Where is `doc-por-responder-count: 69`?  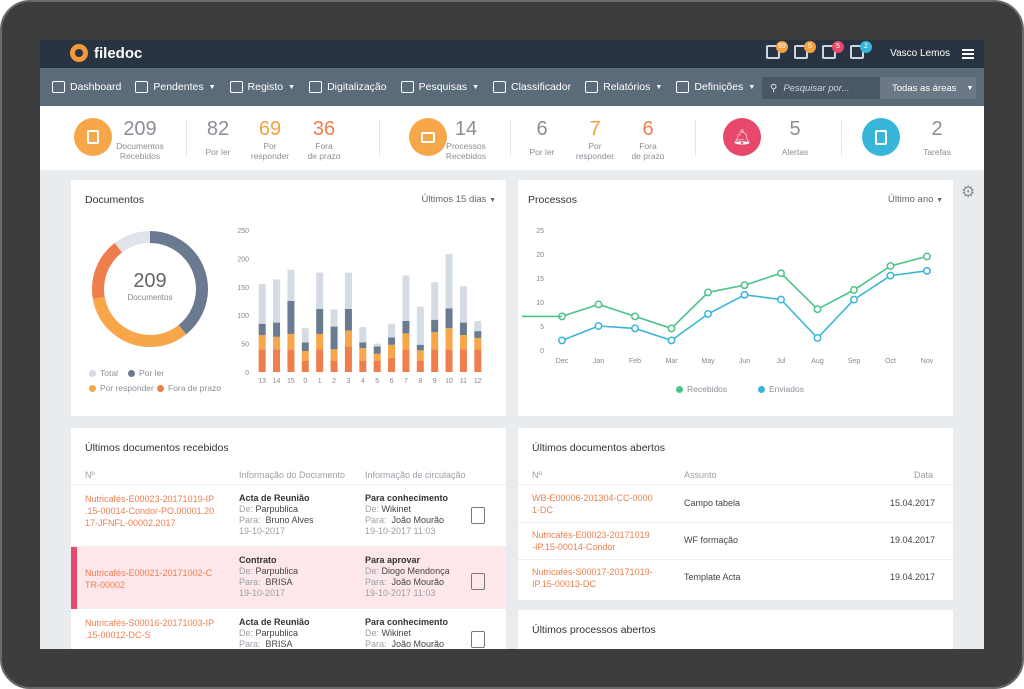 doc-por-responder-count: 69 is located at coordinates (270, 129).